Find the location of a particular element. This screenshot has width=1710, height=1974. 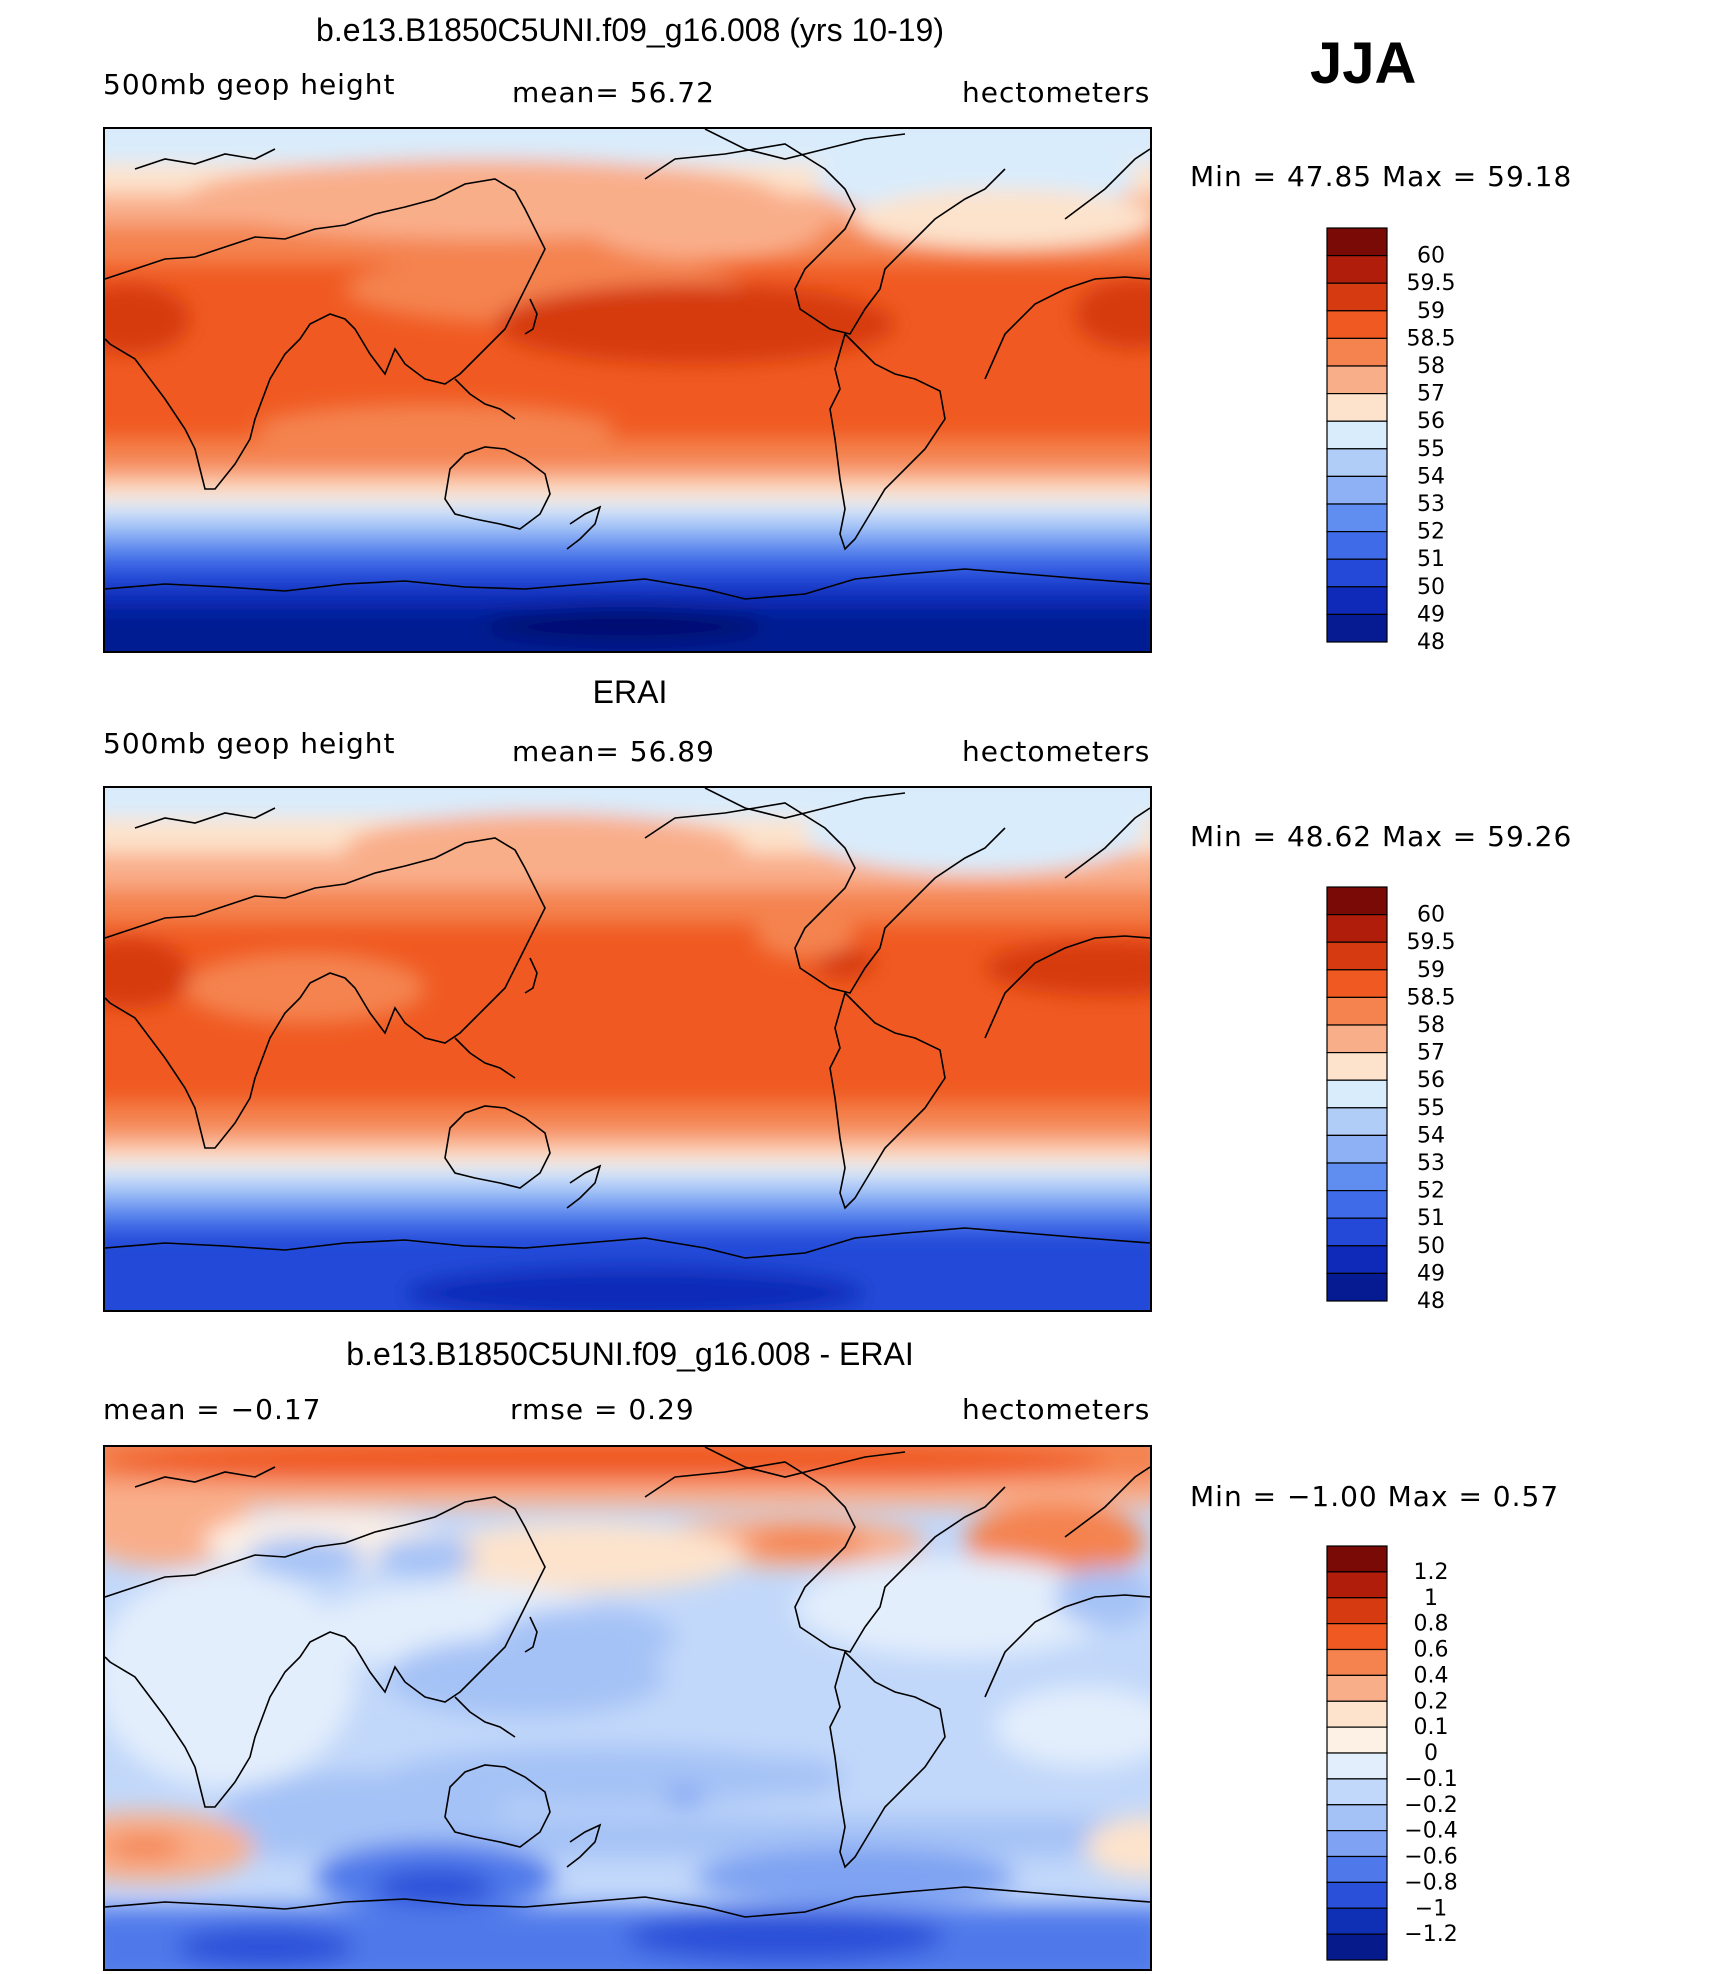

colorbar-tick-label: 55 is located at coordinates (1431, 1108).